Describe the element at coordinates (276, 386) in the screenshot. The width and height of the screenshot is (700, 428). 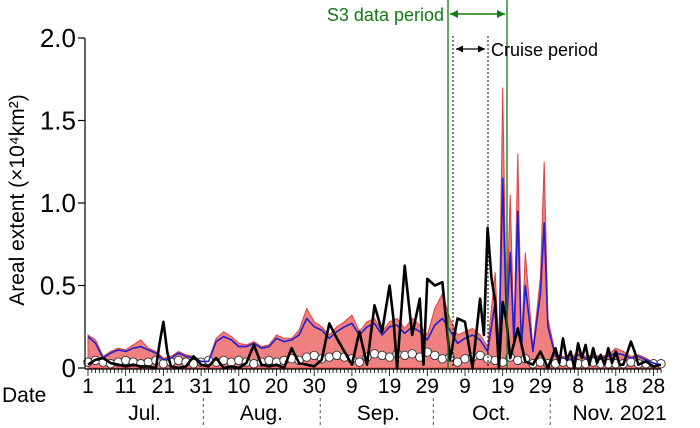
I see `x-tick-label: 20` at that location.